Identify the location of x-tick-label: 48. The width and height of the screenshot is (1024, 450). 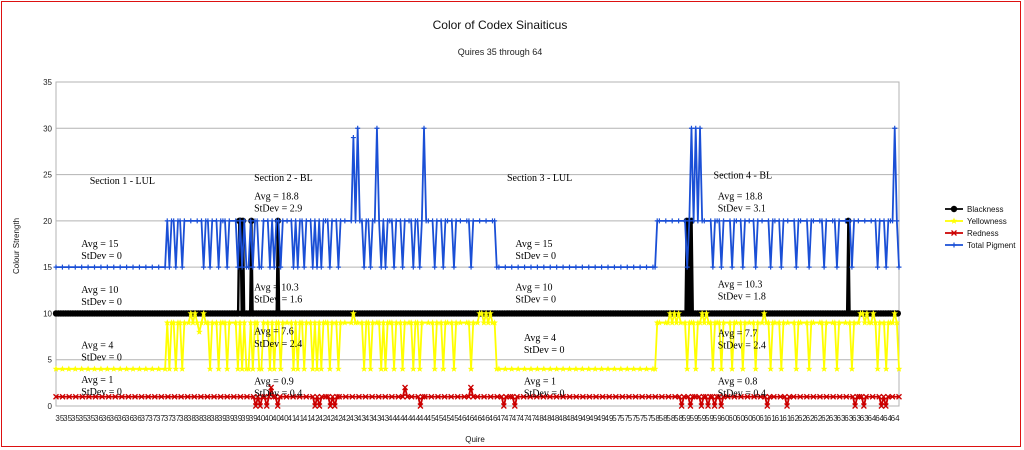
(562, 418).